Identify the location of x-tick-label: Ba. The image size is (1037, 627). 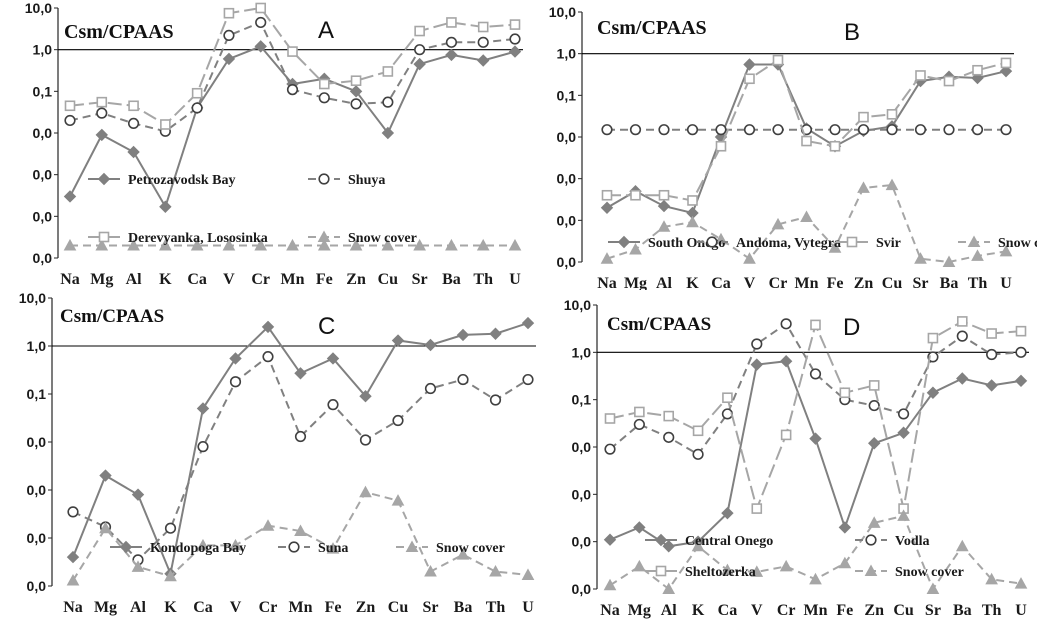
(962, 610).